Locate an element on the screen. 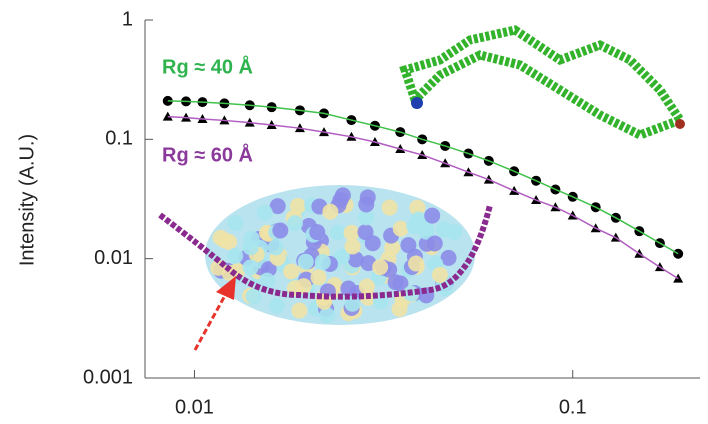 This screenshot has width=708, height=424. x-tick-label: 0.1 is located at coordinates (573, 407).